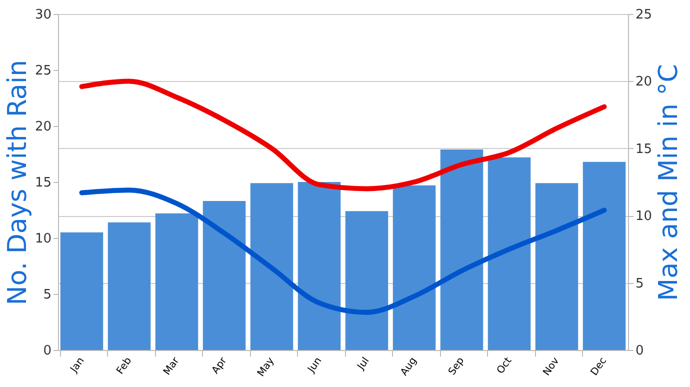  Describe the element at coordinates (77, 366) in the screenshot. I see `x-tick-label: Jan` at that location.